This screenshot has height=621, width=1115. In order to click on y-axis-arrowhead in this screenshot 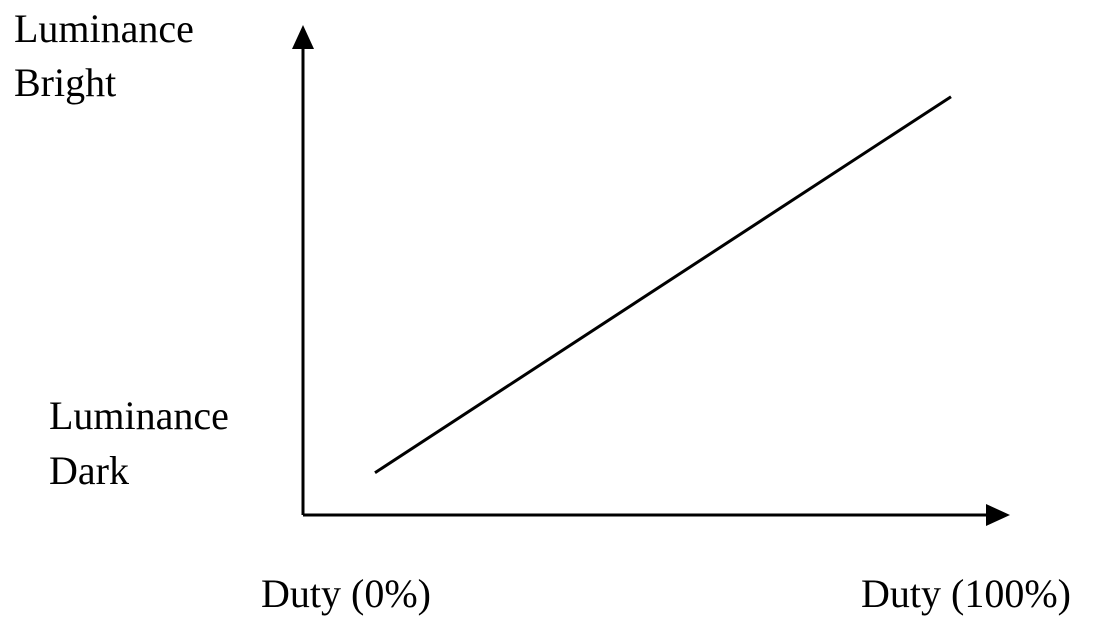, I will do `click(303, 37)`.